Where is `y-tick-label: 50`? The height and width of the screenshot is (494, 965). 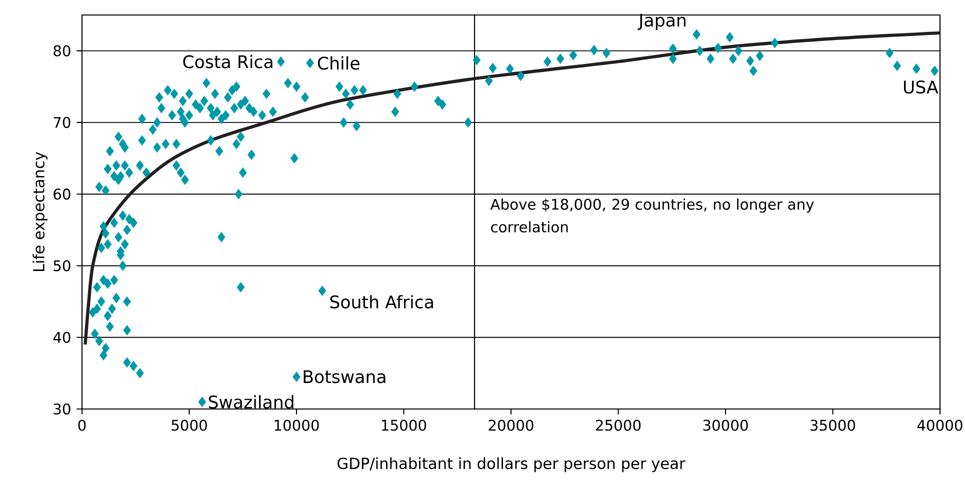
y-tick-label: 50 is located at coordinates (62, 266).